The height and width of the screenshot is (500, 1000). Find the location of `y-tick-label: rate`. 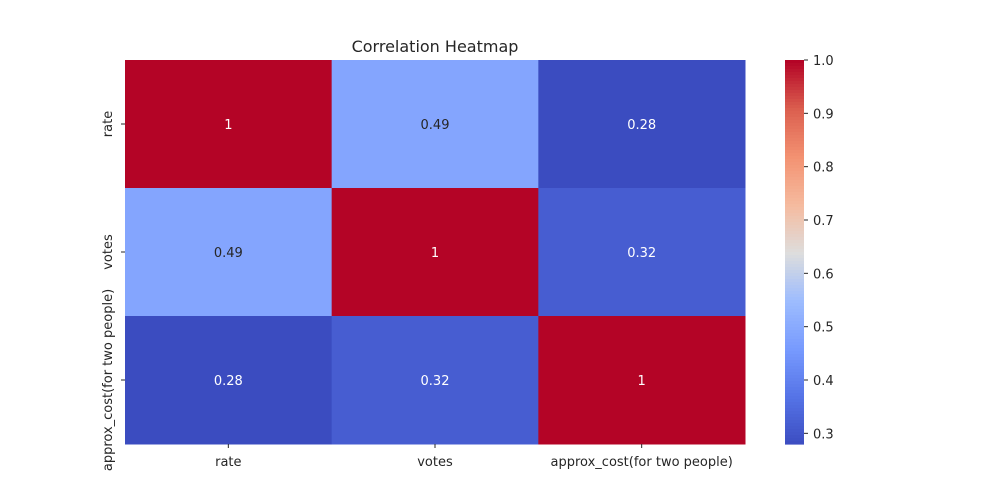

y-tick-label: rate is located at coordinates (108, 124).